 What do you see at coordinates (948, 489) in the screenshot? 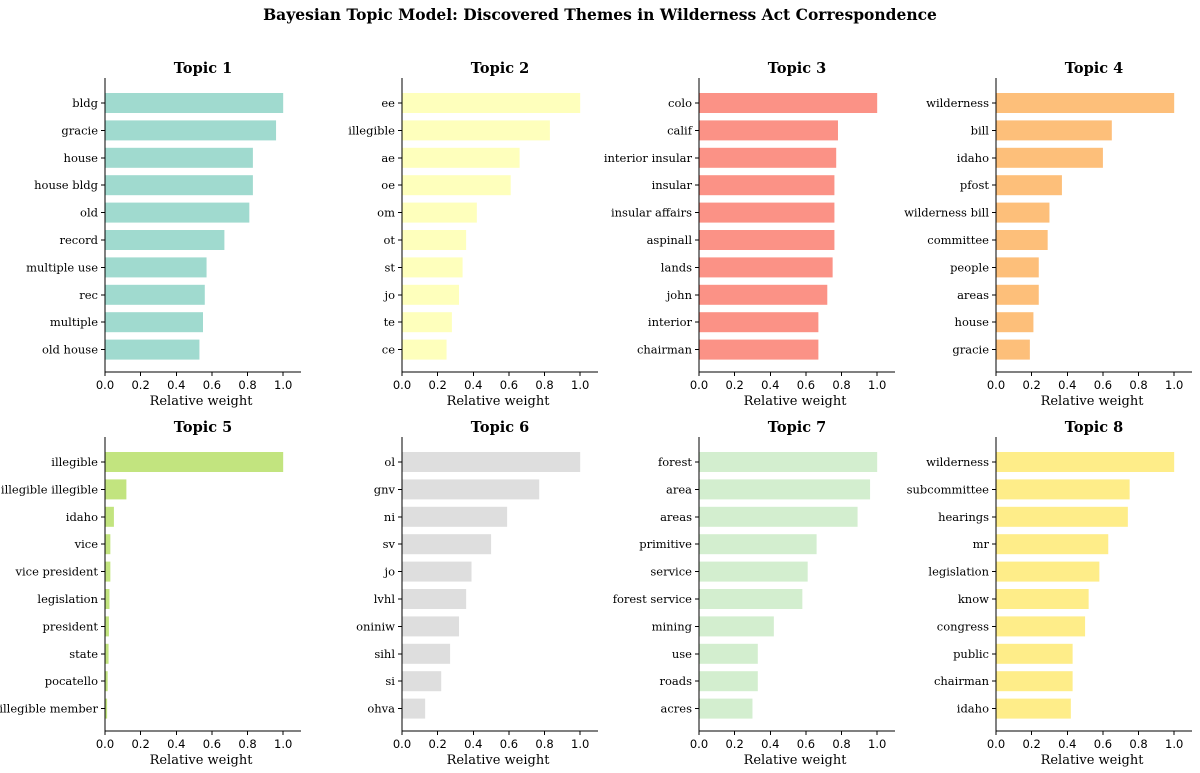
I see `y-tick-label: subcommittee` at bounding box center [948, 489].